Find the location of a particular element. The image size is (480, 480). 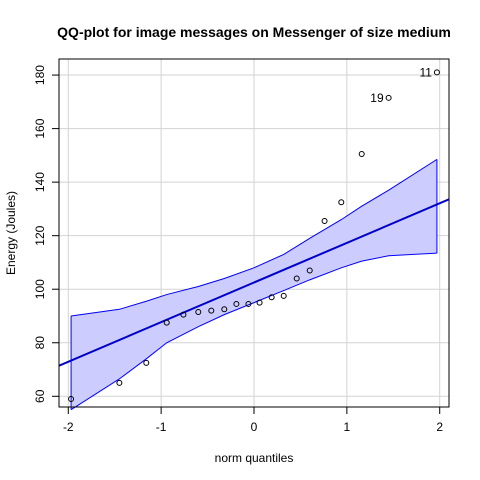

x-tick-label: 0 is located at coordinates (254, 427).